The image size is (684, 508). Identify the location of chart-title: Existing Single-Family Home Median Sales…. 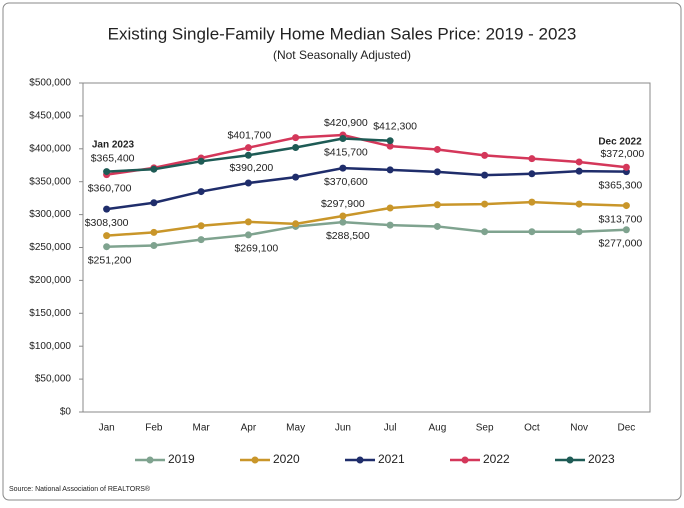
(342, 33).